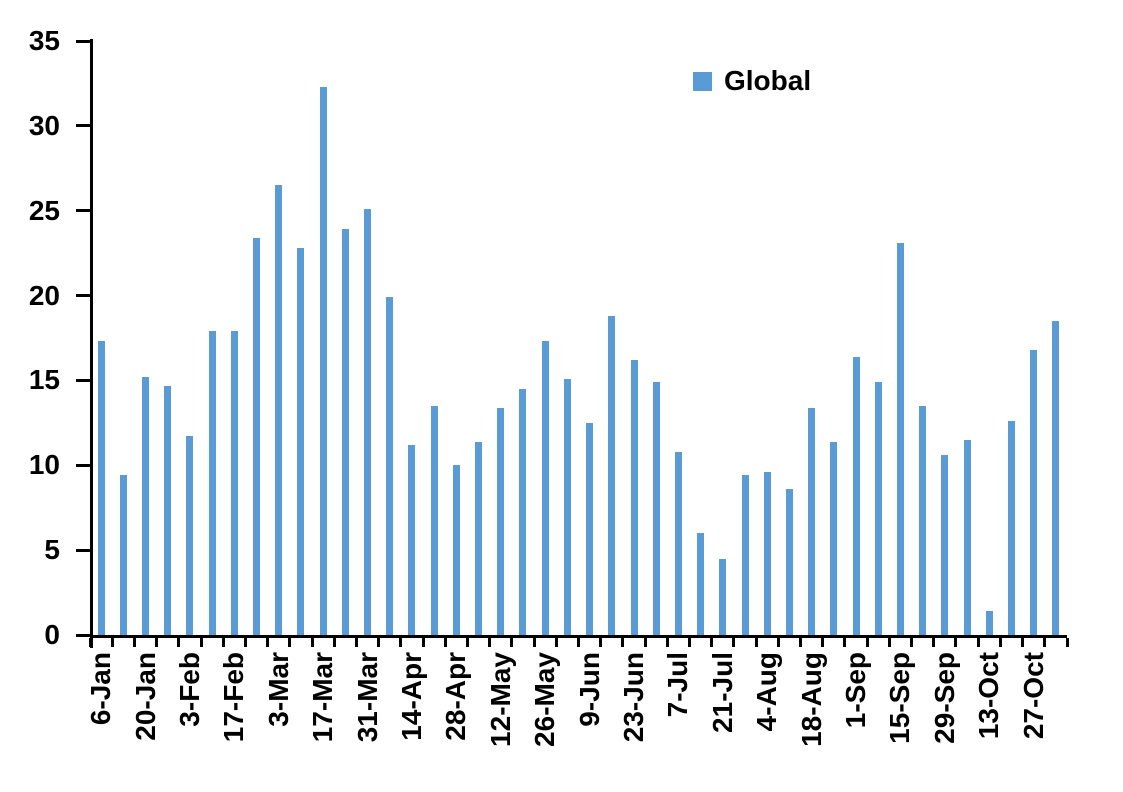 This screenshot has height=792, width=1123. What do you see at coordinates (856, 690) in the screenshot?
I see `x-axis-label: 1-Sep` at bounding box center [856, 690].